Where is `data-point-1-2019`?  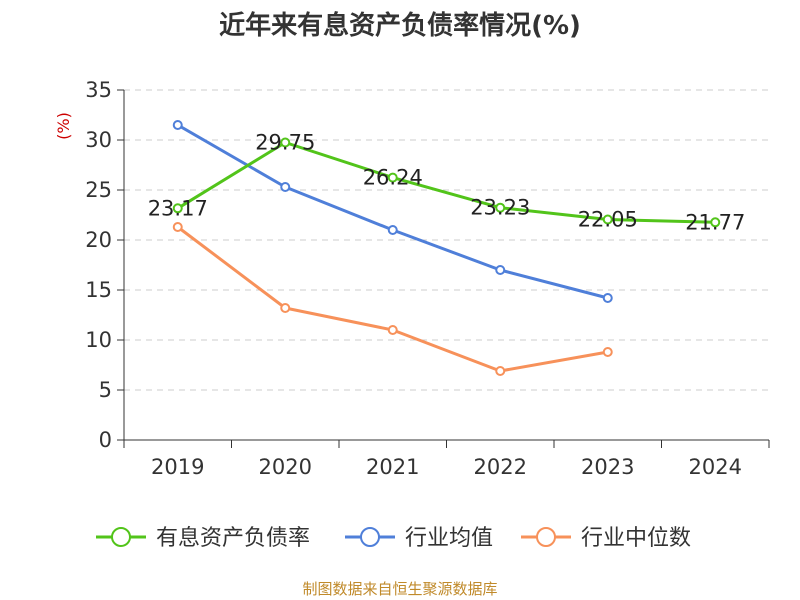
data-point-1-2019 is located at coordinates (177, 125).